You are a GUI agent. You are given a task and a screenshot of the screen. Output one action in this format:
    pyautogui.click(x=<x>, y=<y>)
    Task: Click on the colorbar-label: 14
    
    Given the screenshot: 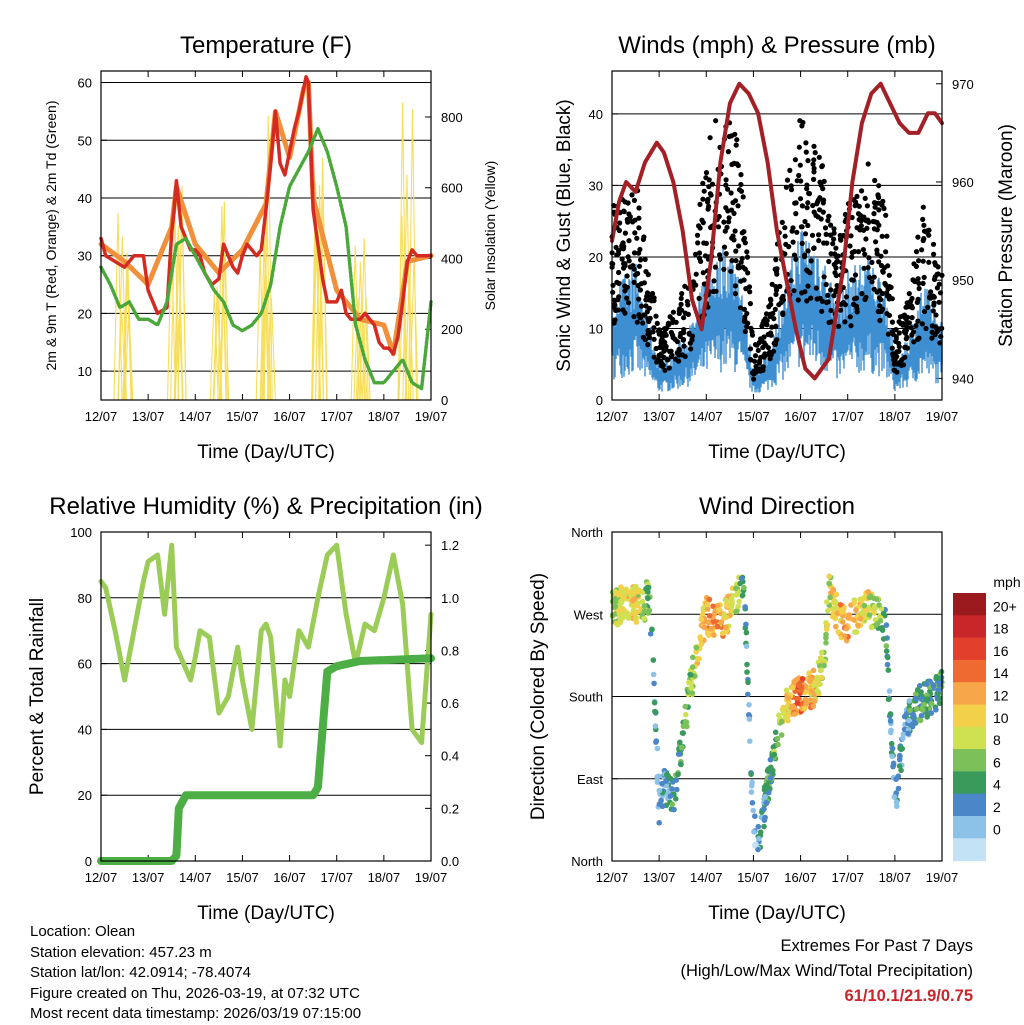 What is the action you would take?
    pyautogui.click(x=1001, y=673)
    